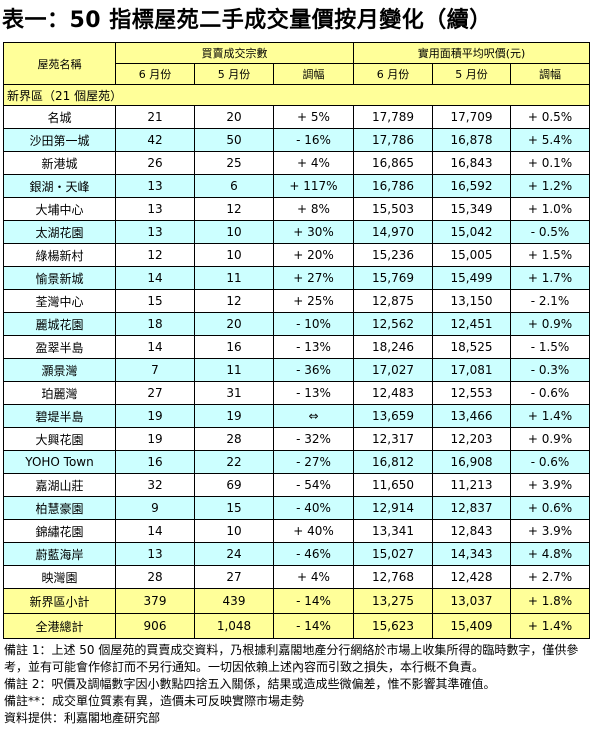 This screenshot has width=592, height=742. Describe the element at coordinates (155, 255) in the screenshot. I see `volume-jun-cell: 12` at that location.